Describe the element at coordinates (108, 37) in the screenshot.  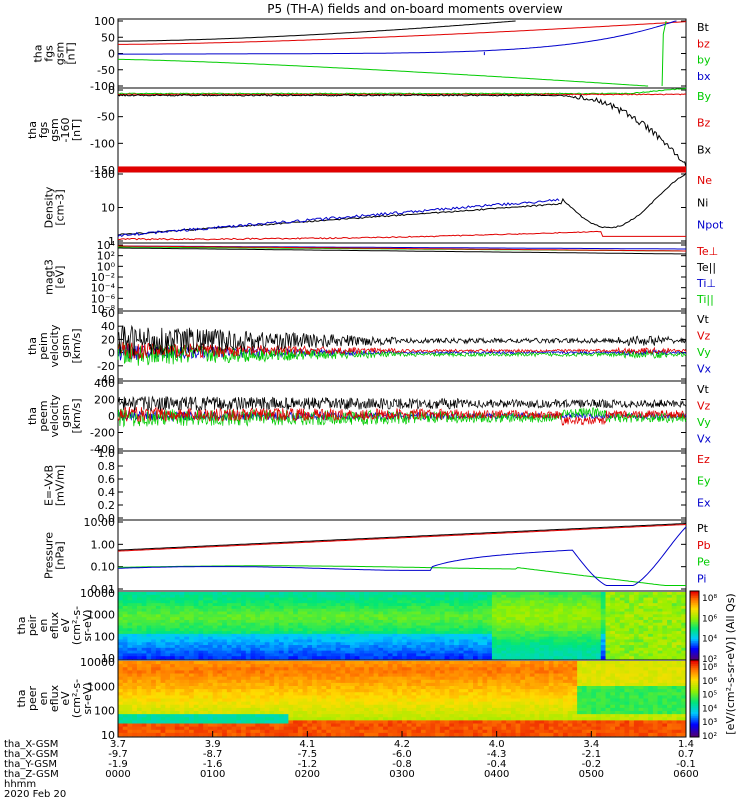
I see `y-tick-label: 50` at that location.